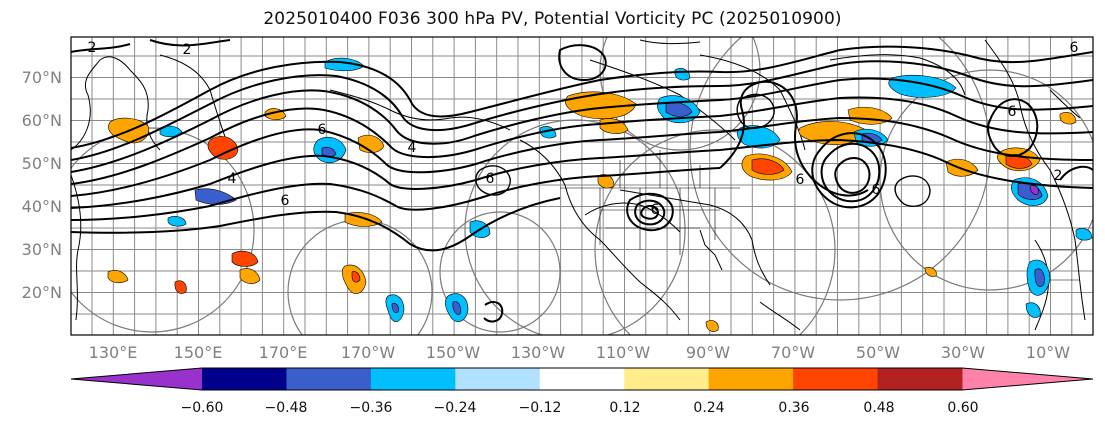 This screenshot has height=429, width=1105. Describe the element at coordinates (286, 408) in the screenshot. I see `colorbar-tick-label: −0.48` at that location.